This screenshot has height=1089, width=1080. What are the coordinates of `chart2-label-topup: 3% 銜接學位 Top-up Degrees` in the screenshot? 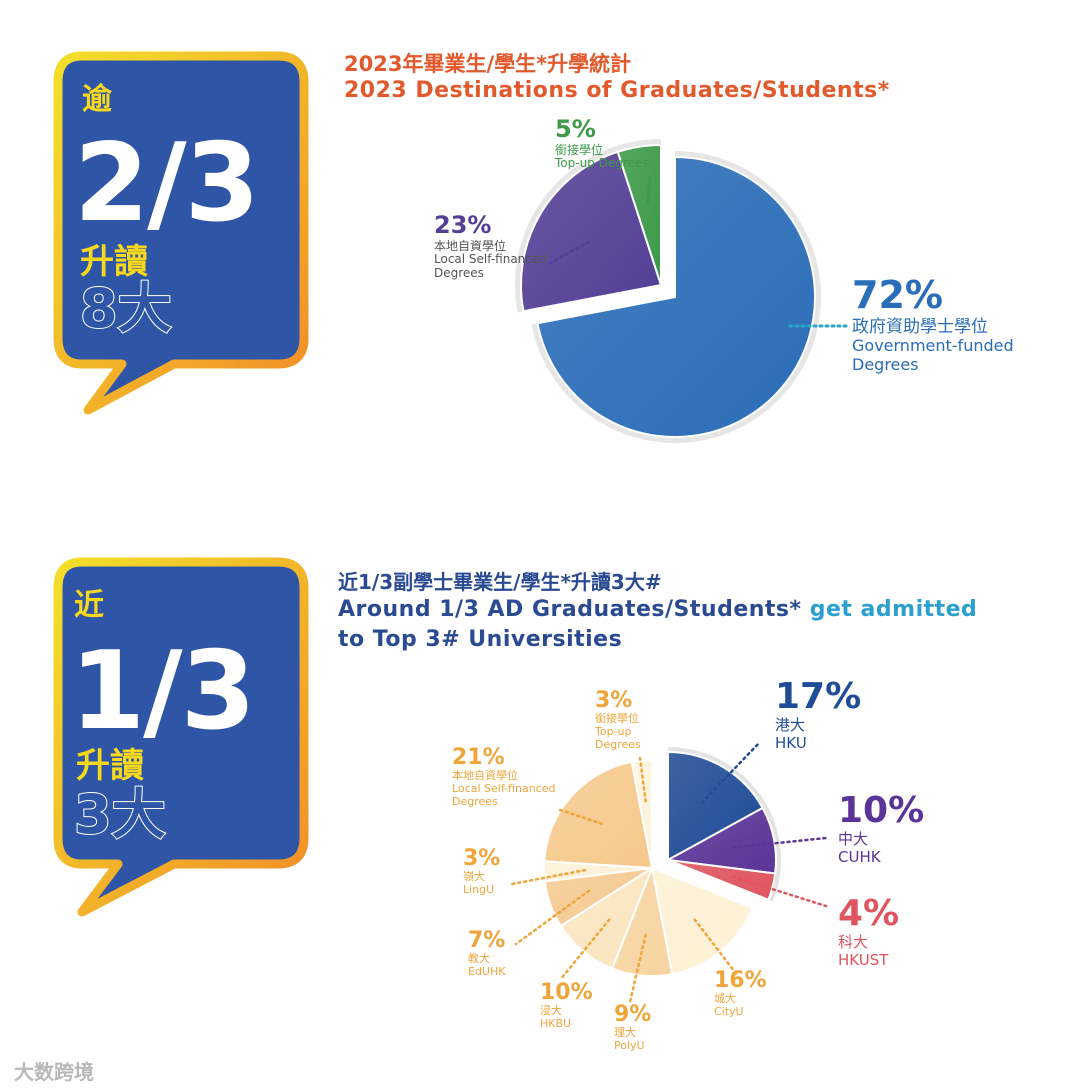 It's located at (618, 719).